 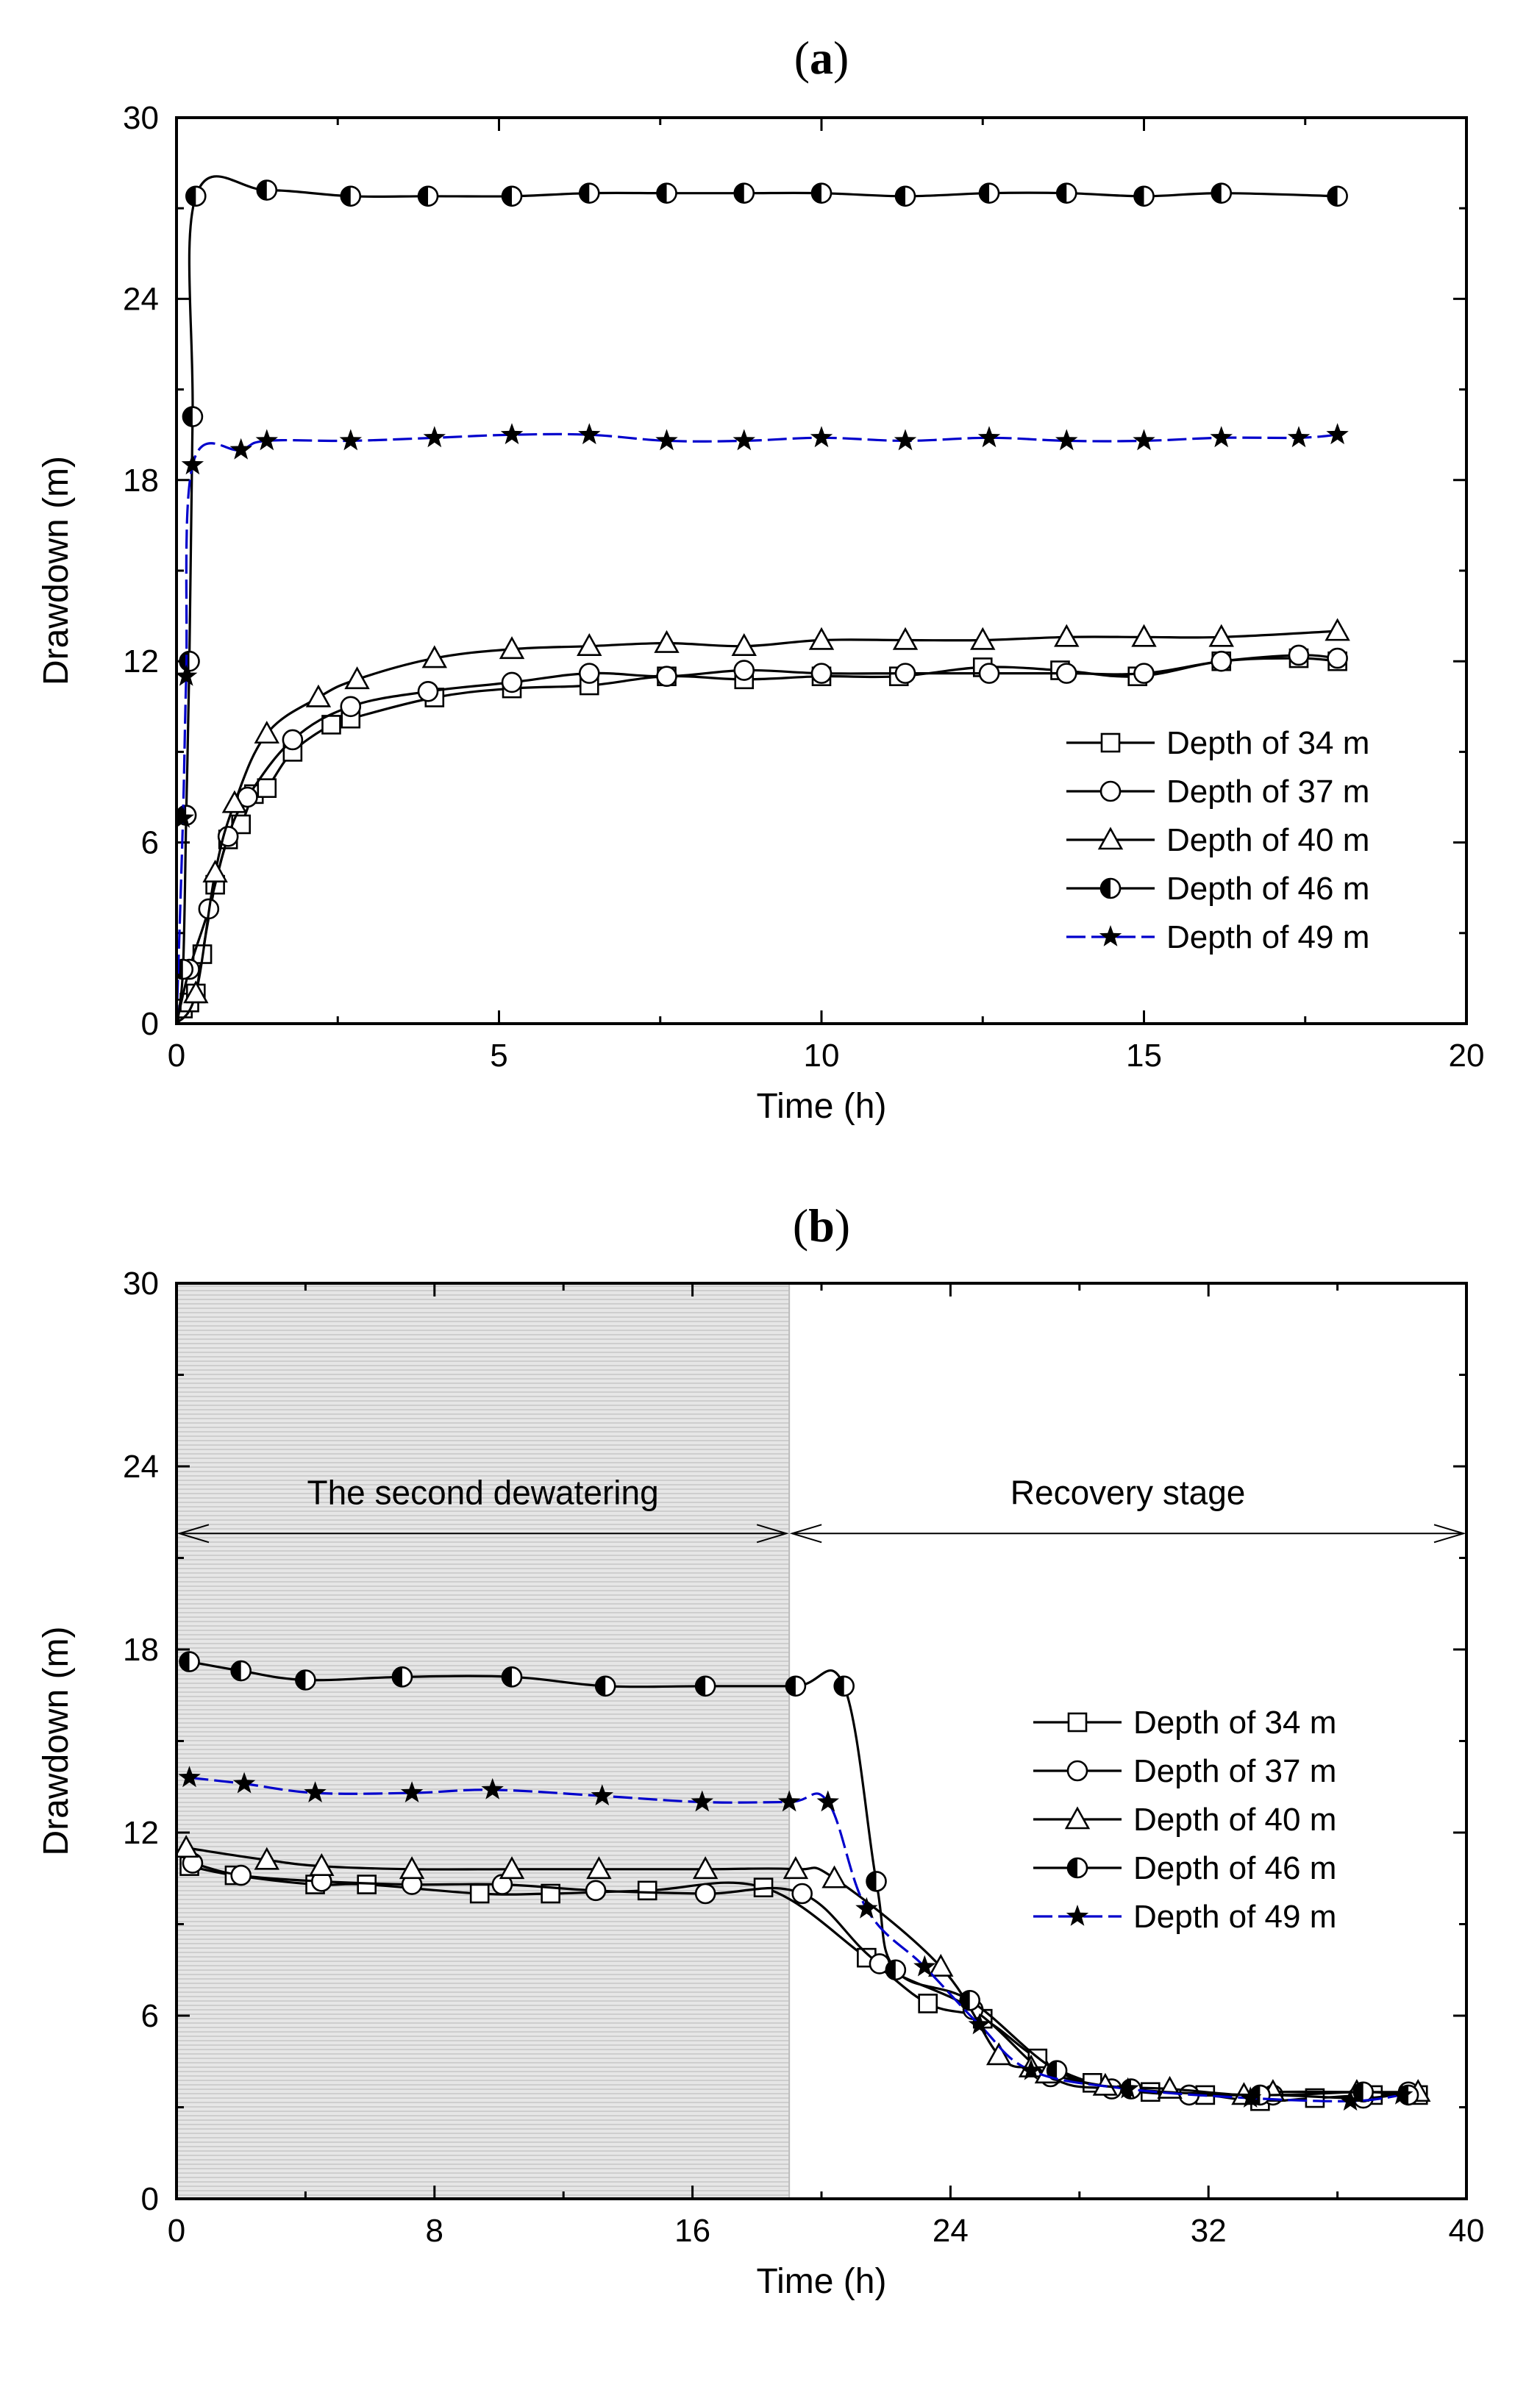 What do you see at coordinates (176, 1056) in the screenshot?
I see `panel-a-xtick-label-0: 0` at bounding box center [176, 1056].